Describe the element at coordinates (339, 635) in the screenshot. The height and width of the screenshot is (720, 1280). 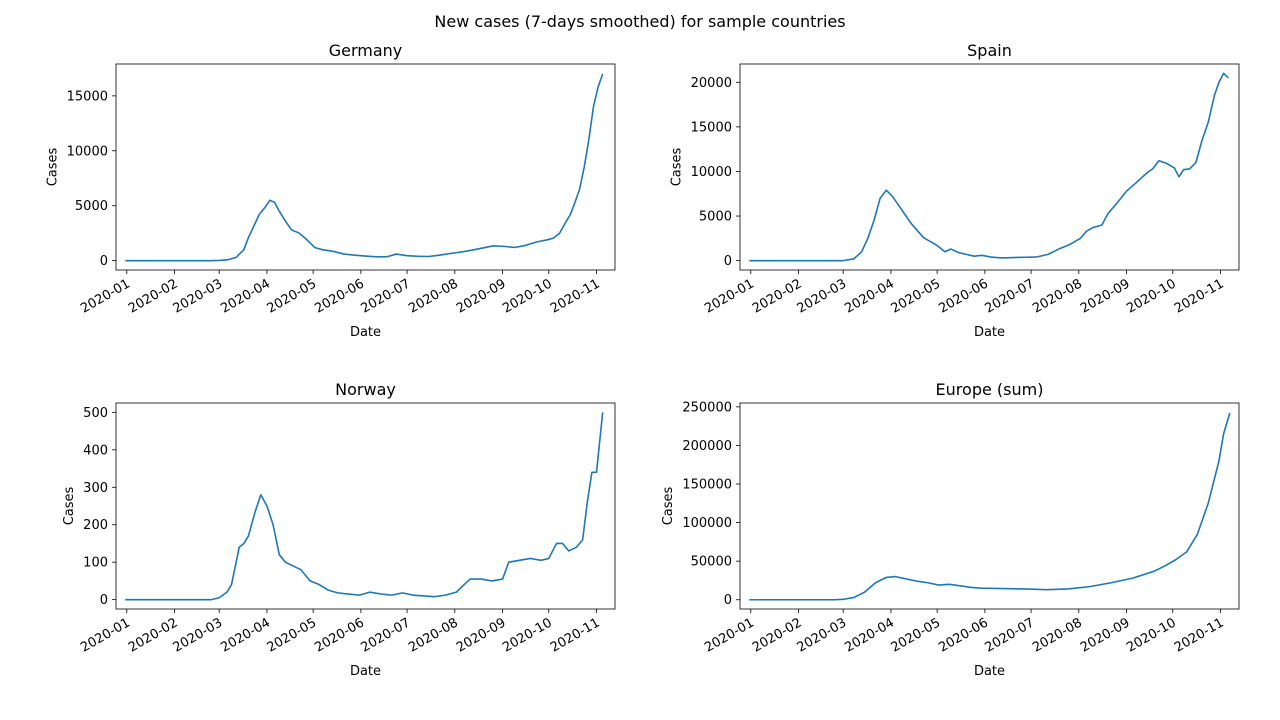
I see `chart-norway-xtick-label: 2020-06` at that location.